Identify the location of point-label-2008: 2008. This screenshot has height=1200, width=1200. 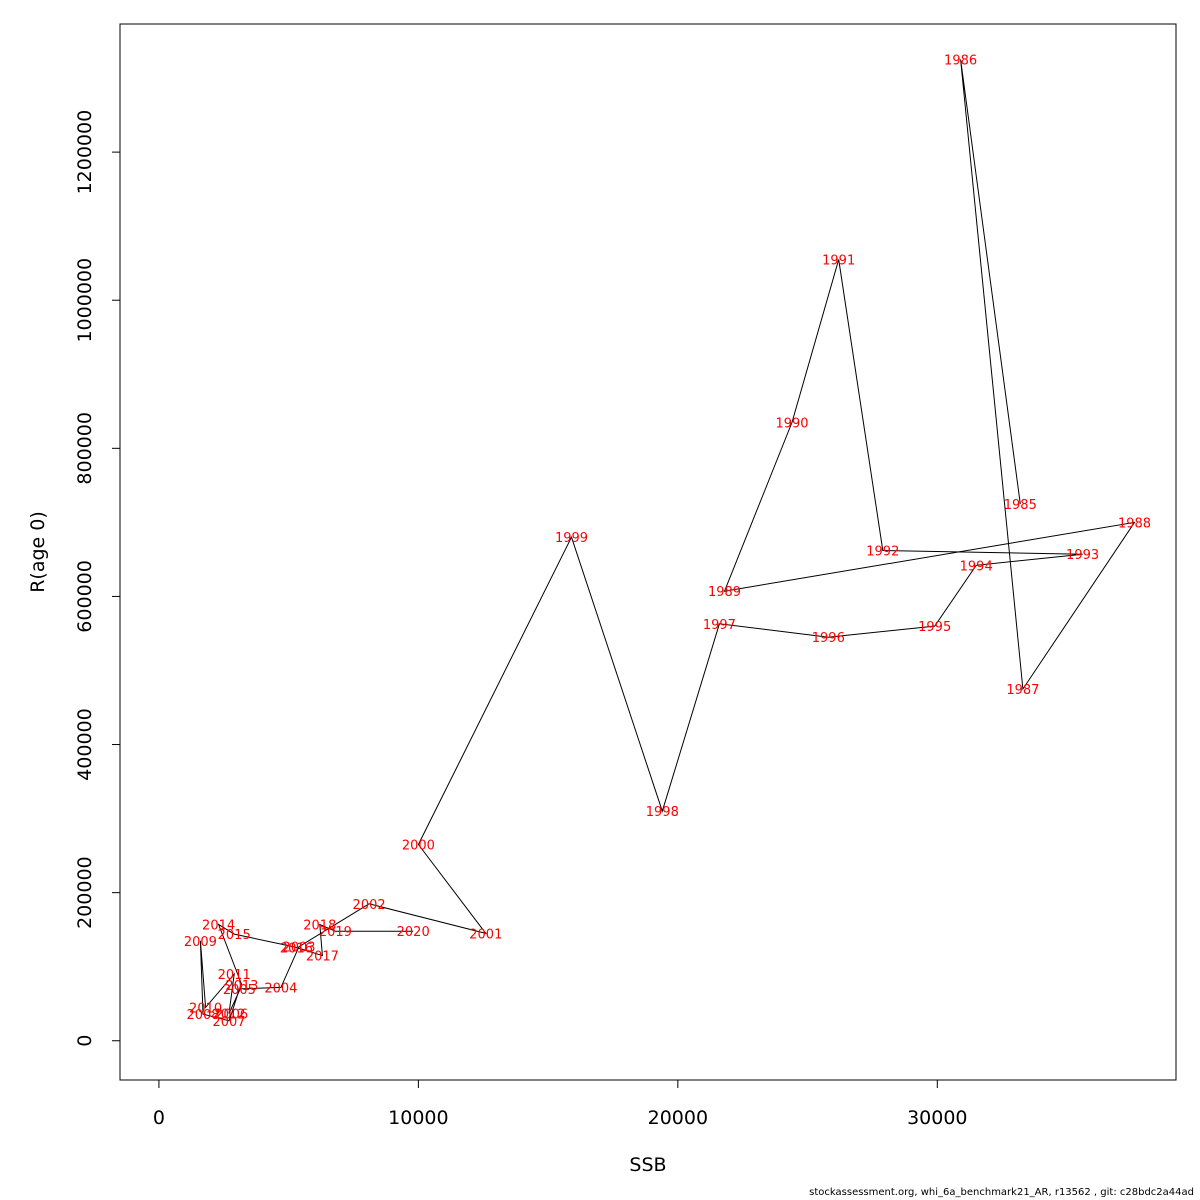
(202, 1015).